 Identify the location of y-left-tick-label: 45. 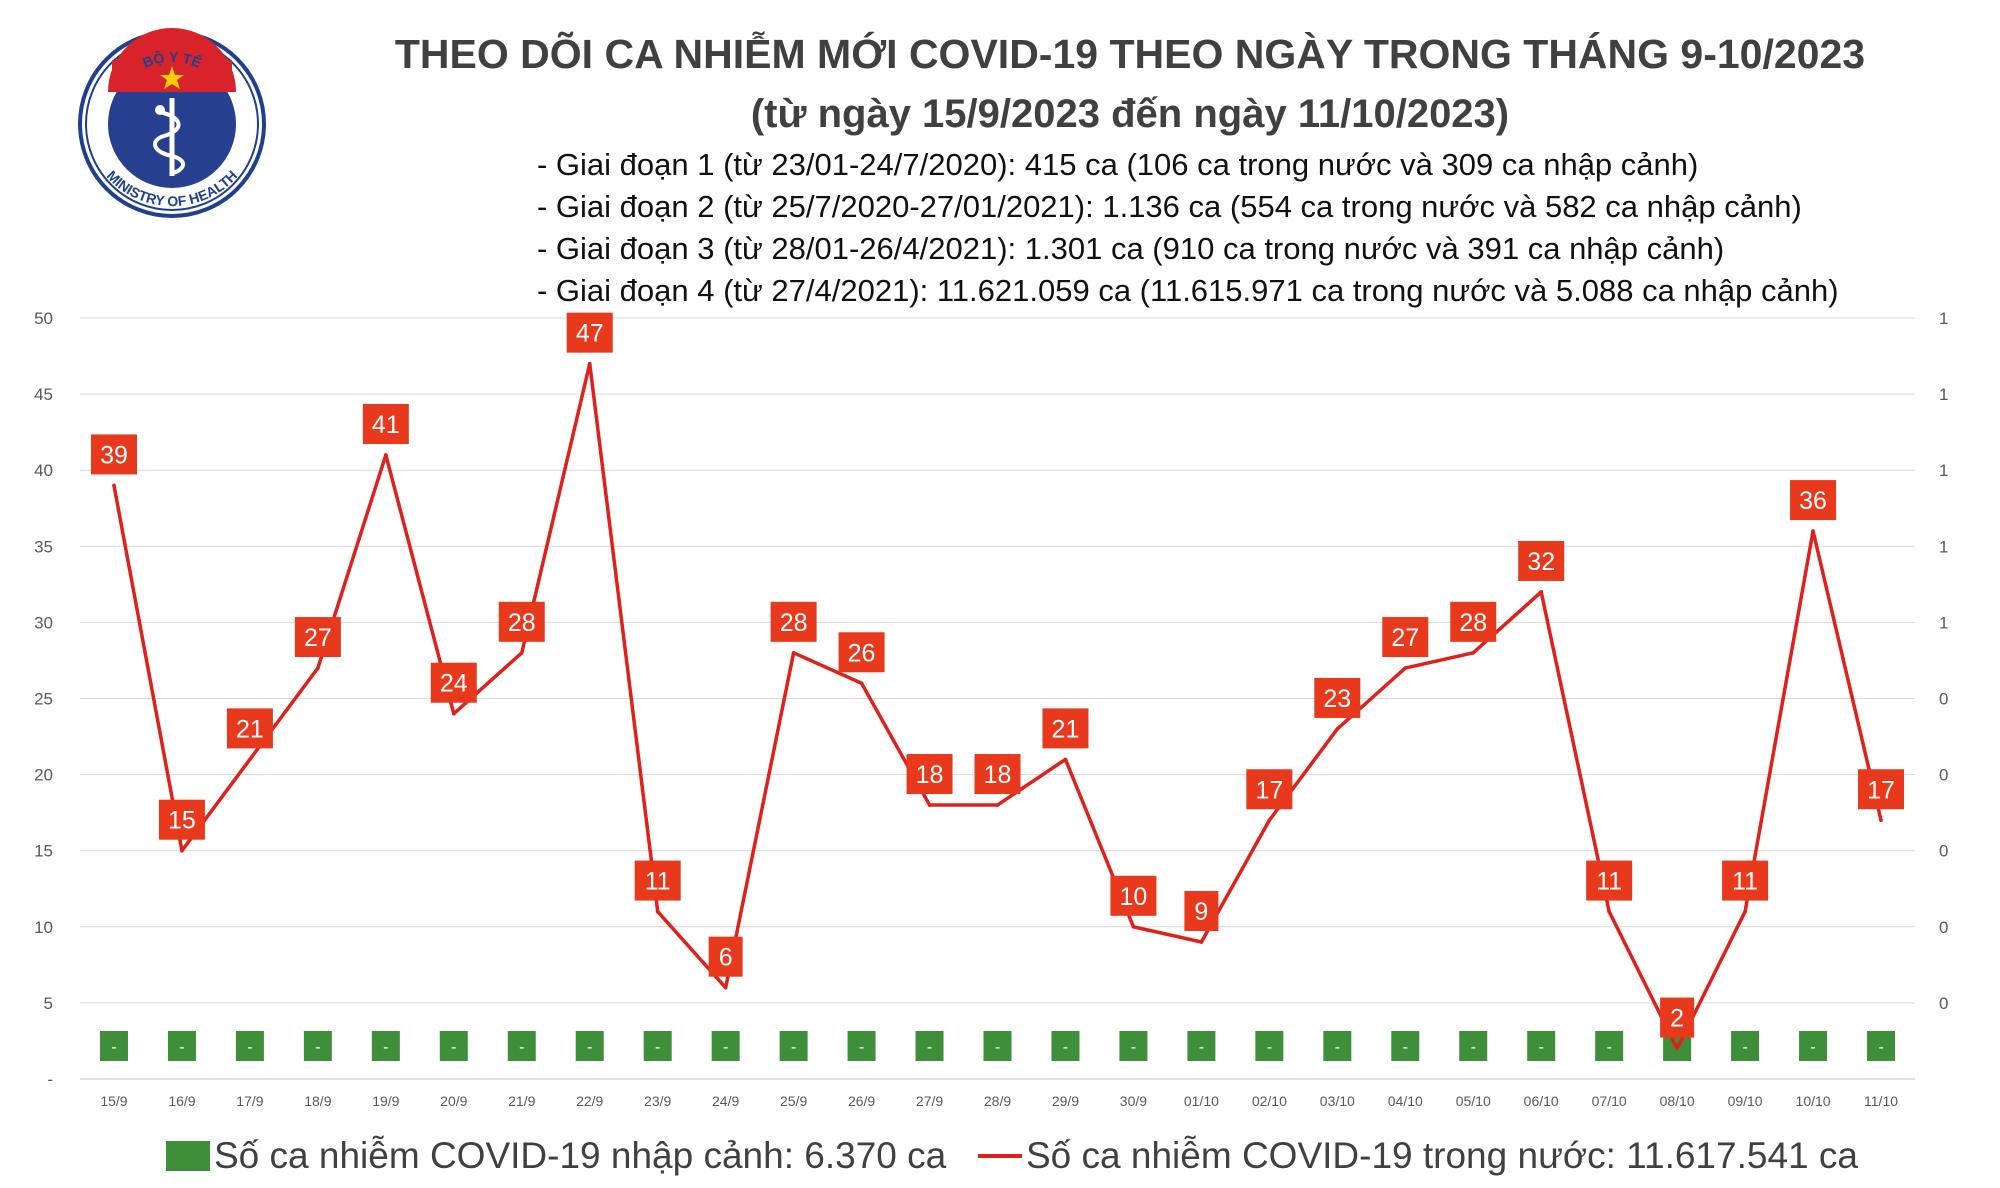
(43, 394).